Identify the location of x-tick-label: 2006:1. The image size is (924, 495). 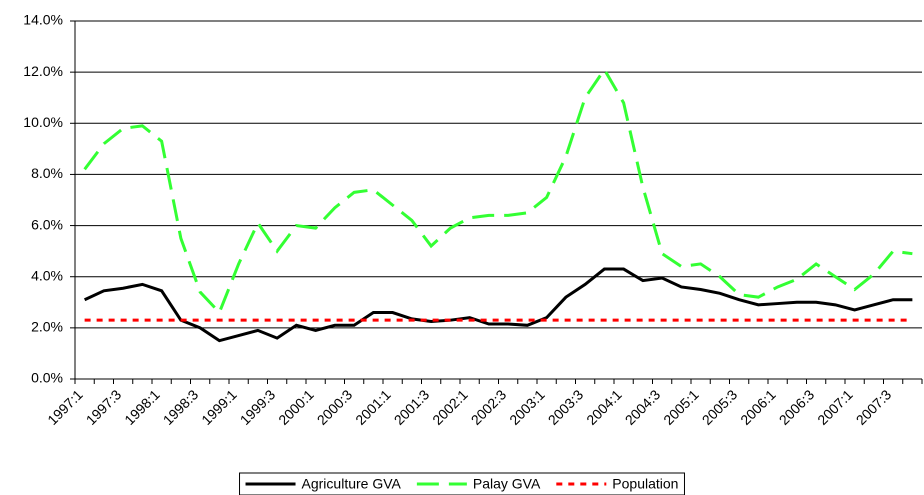
(758, 407).